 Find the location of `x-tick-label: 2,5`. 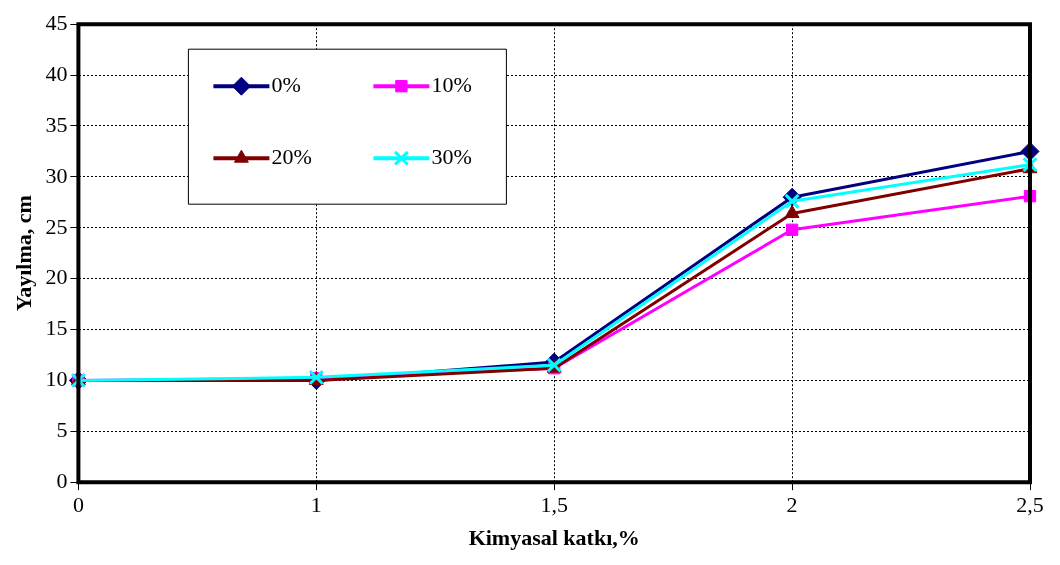

x-tick-label: 2,5 is located at coordinates (1030, 505).